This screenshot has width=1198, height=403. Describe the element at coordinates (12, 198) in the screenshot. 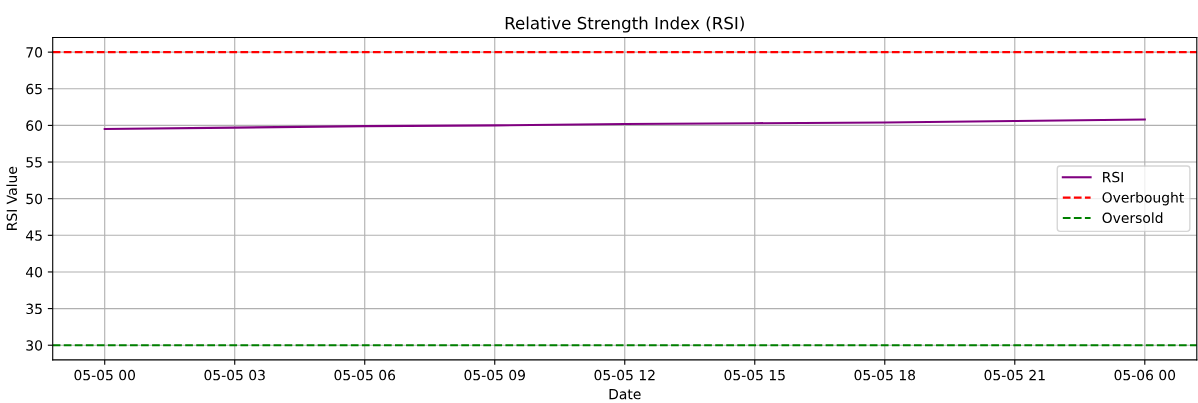

I see `y-axis-title: RSI Value` at that location.